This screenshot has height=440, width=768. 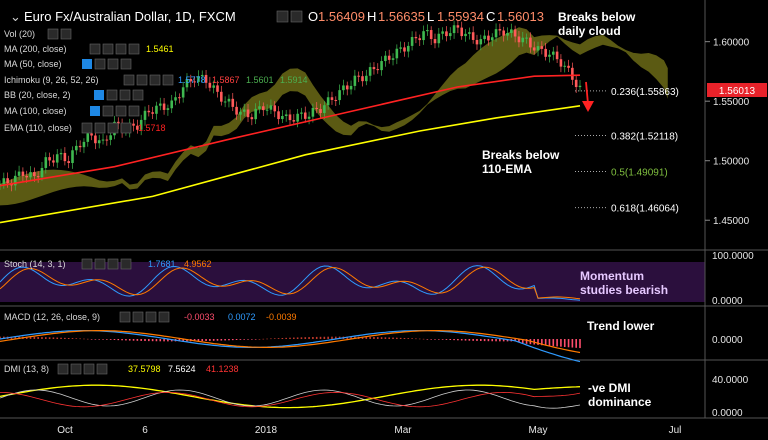 I want to click on macd-label: MACD (12, 26, close, 9), so click(x=52, y=317).